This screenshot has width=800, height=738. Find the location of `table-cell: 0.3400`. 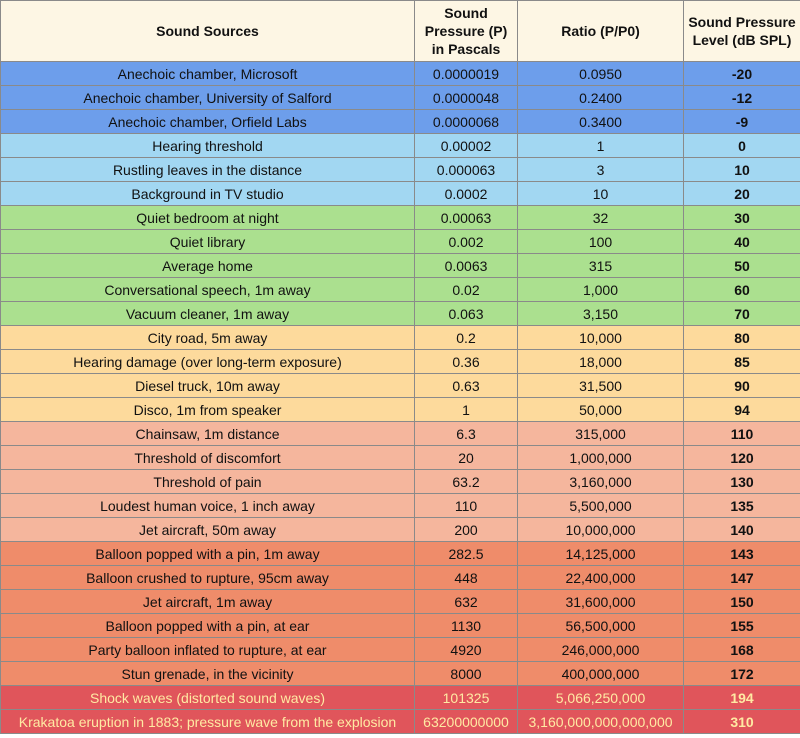

table-cell: 0.3400 is located at coordinates (600, 121).